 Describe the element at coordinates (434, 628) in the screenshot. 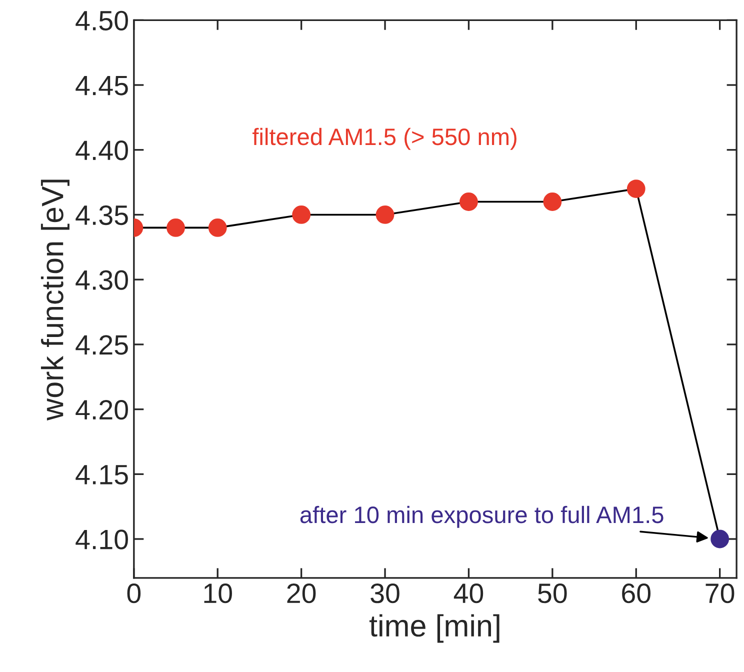

I see `x-axis-title: time [min]` at that location.